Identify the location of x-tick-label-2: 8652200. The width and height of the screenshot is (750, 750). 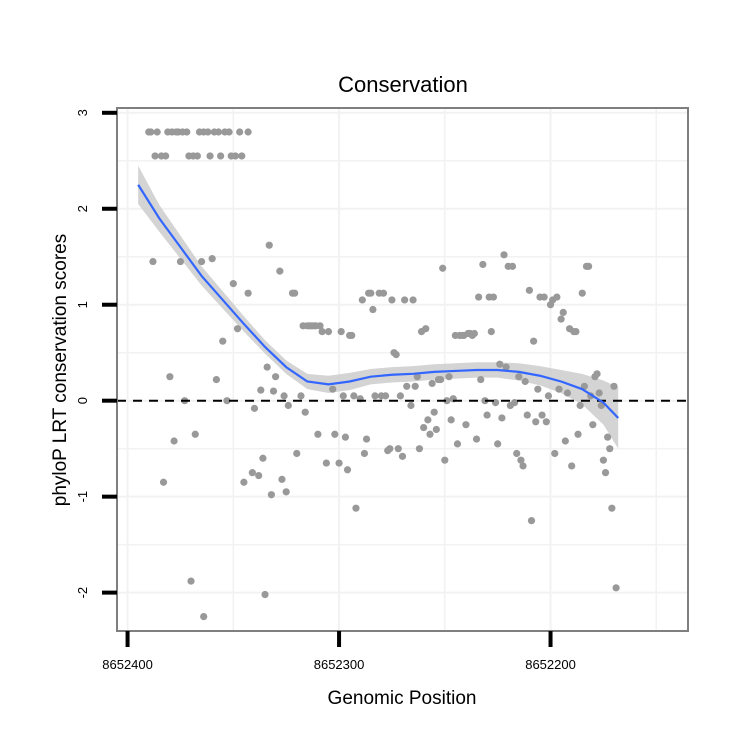
(550, 664).